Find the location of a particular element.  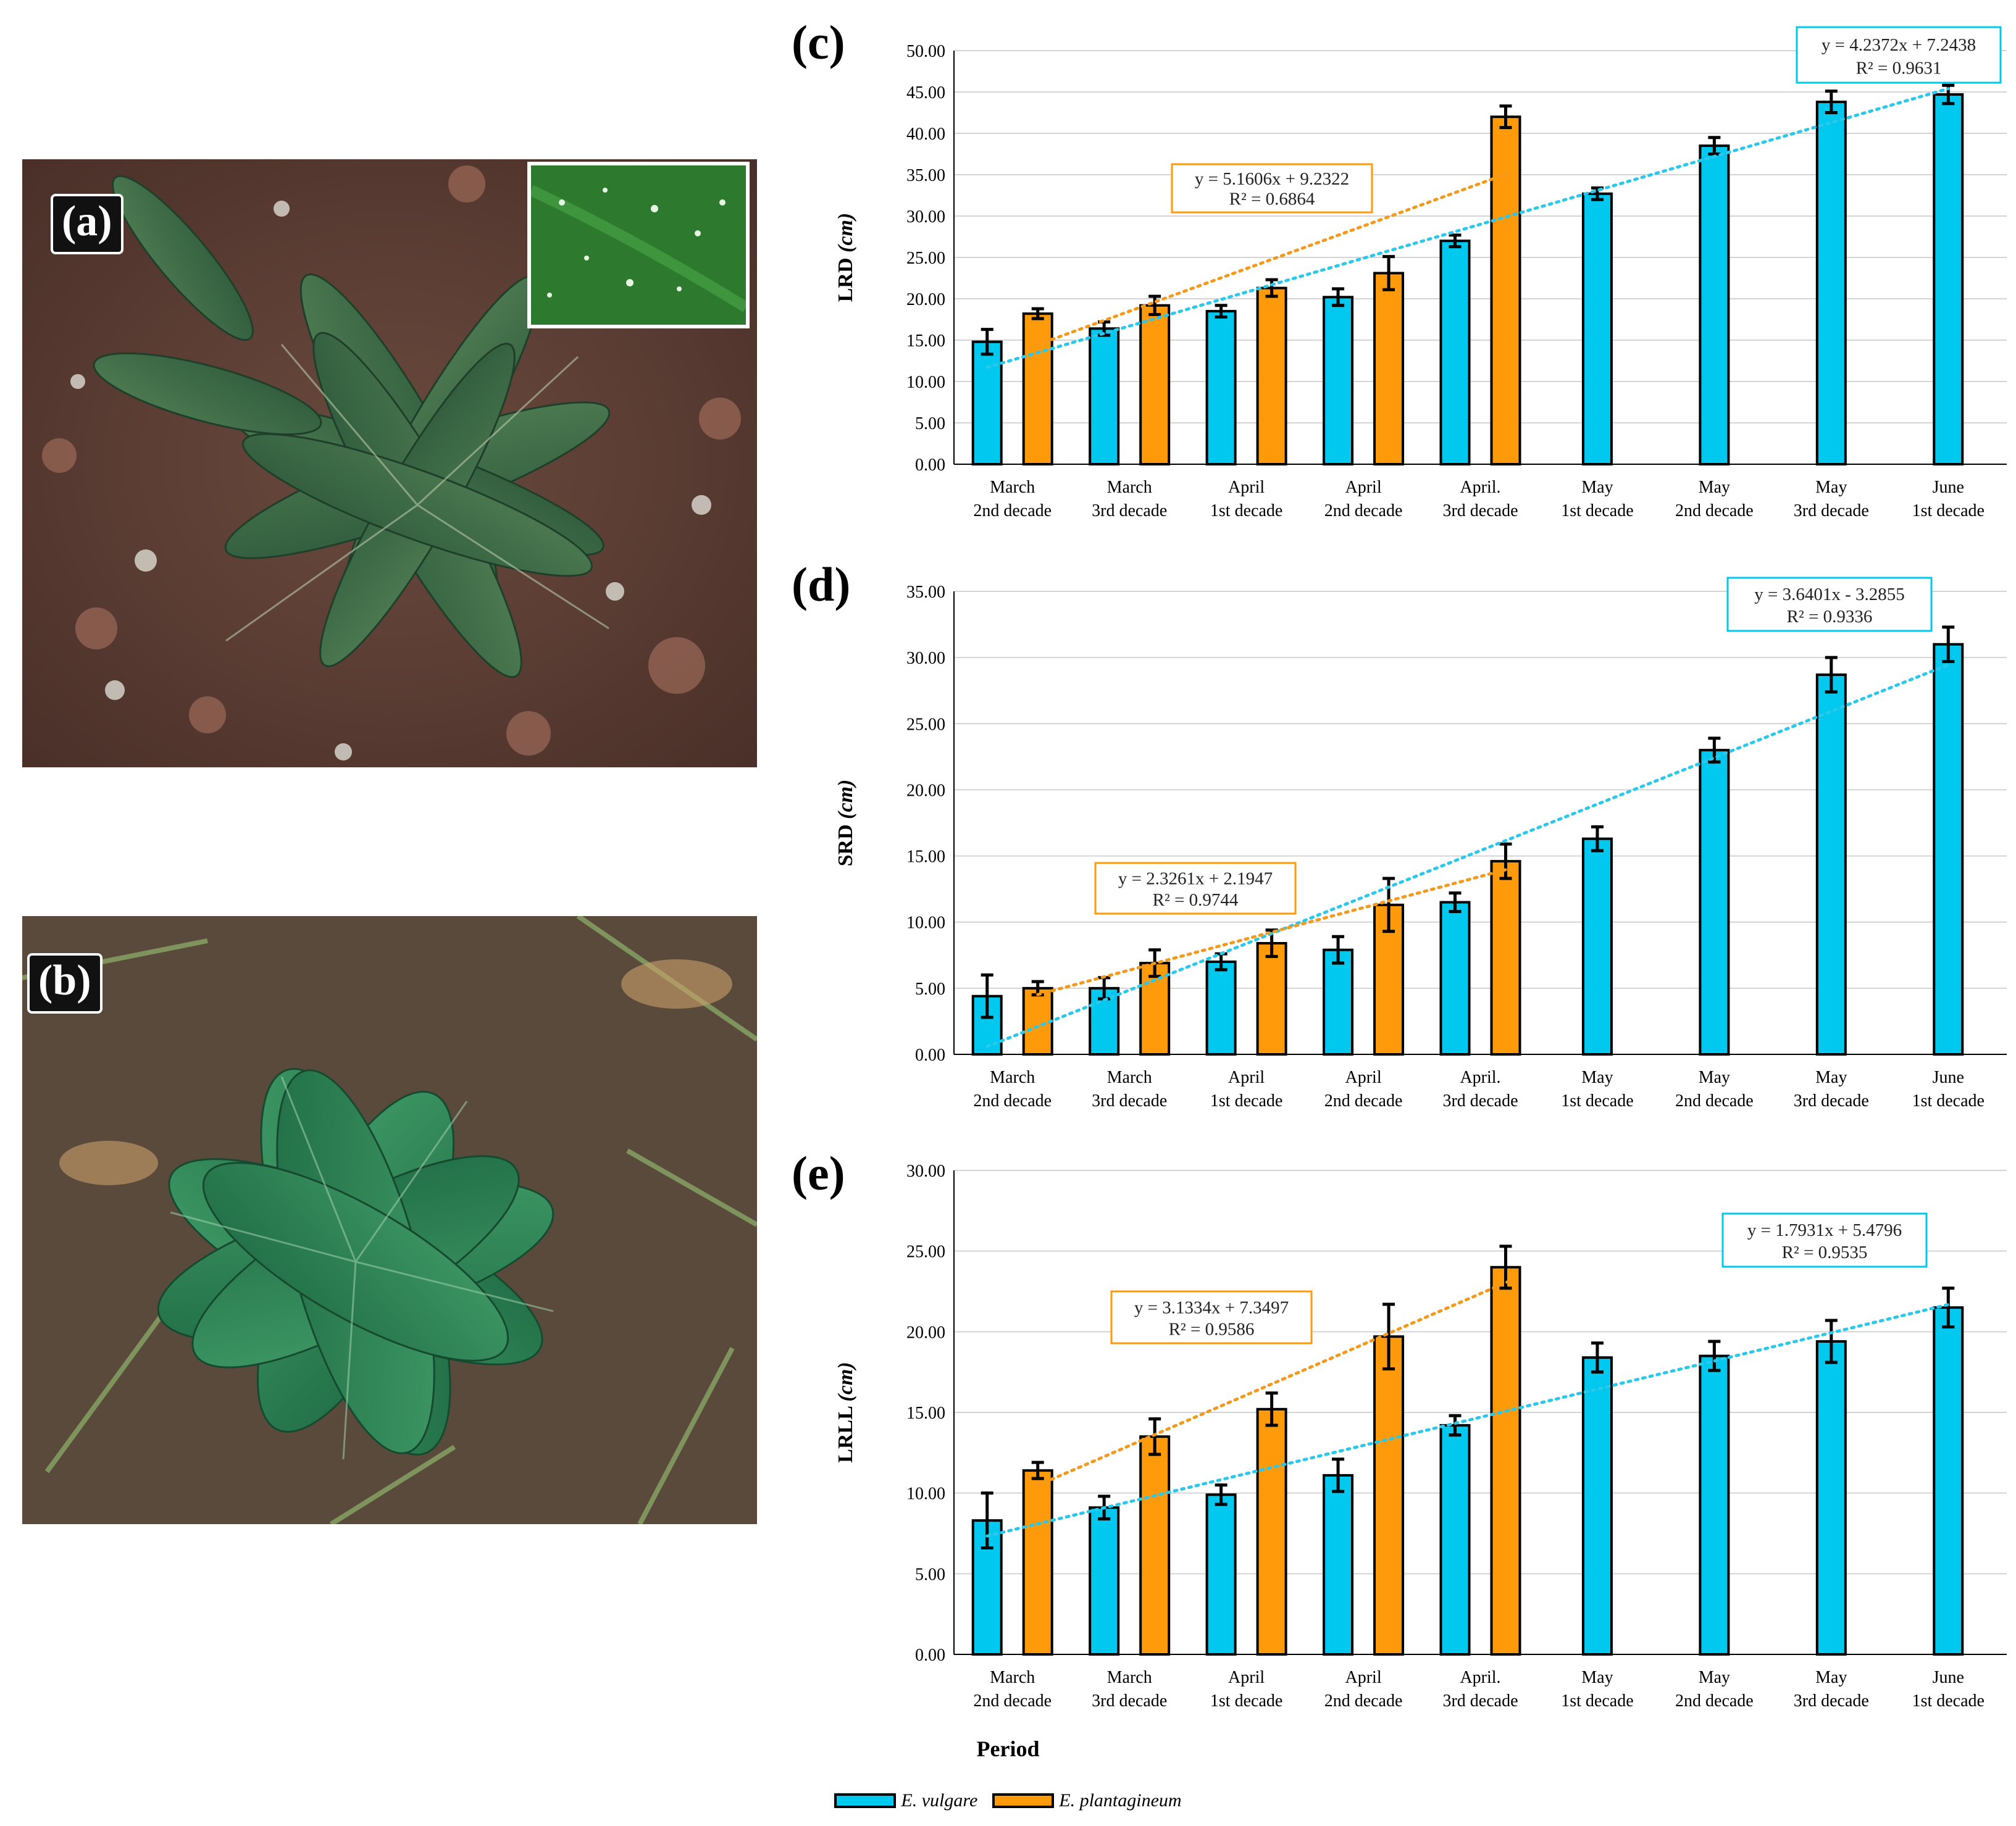

x-tick-label-d: May is located at coordinates (1831, 1077).